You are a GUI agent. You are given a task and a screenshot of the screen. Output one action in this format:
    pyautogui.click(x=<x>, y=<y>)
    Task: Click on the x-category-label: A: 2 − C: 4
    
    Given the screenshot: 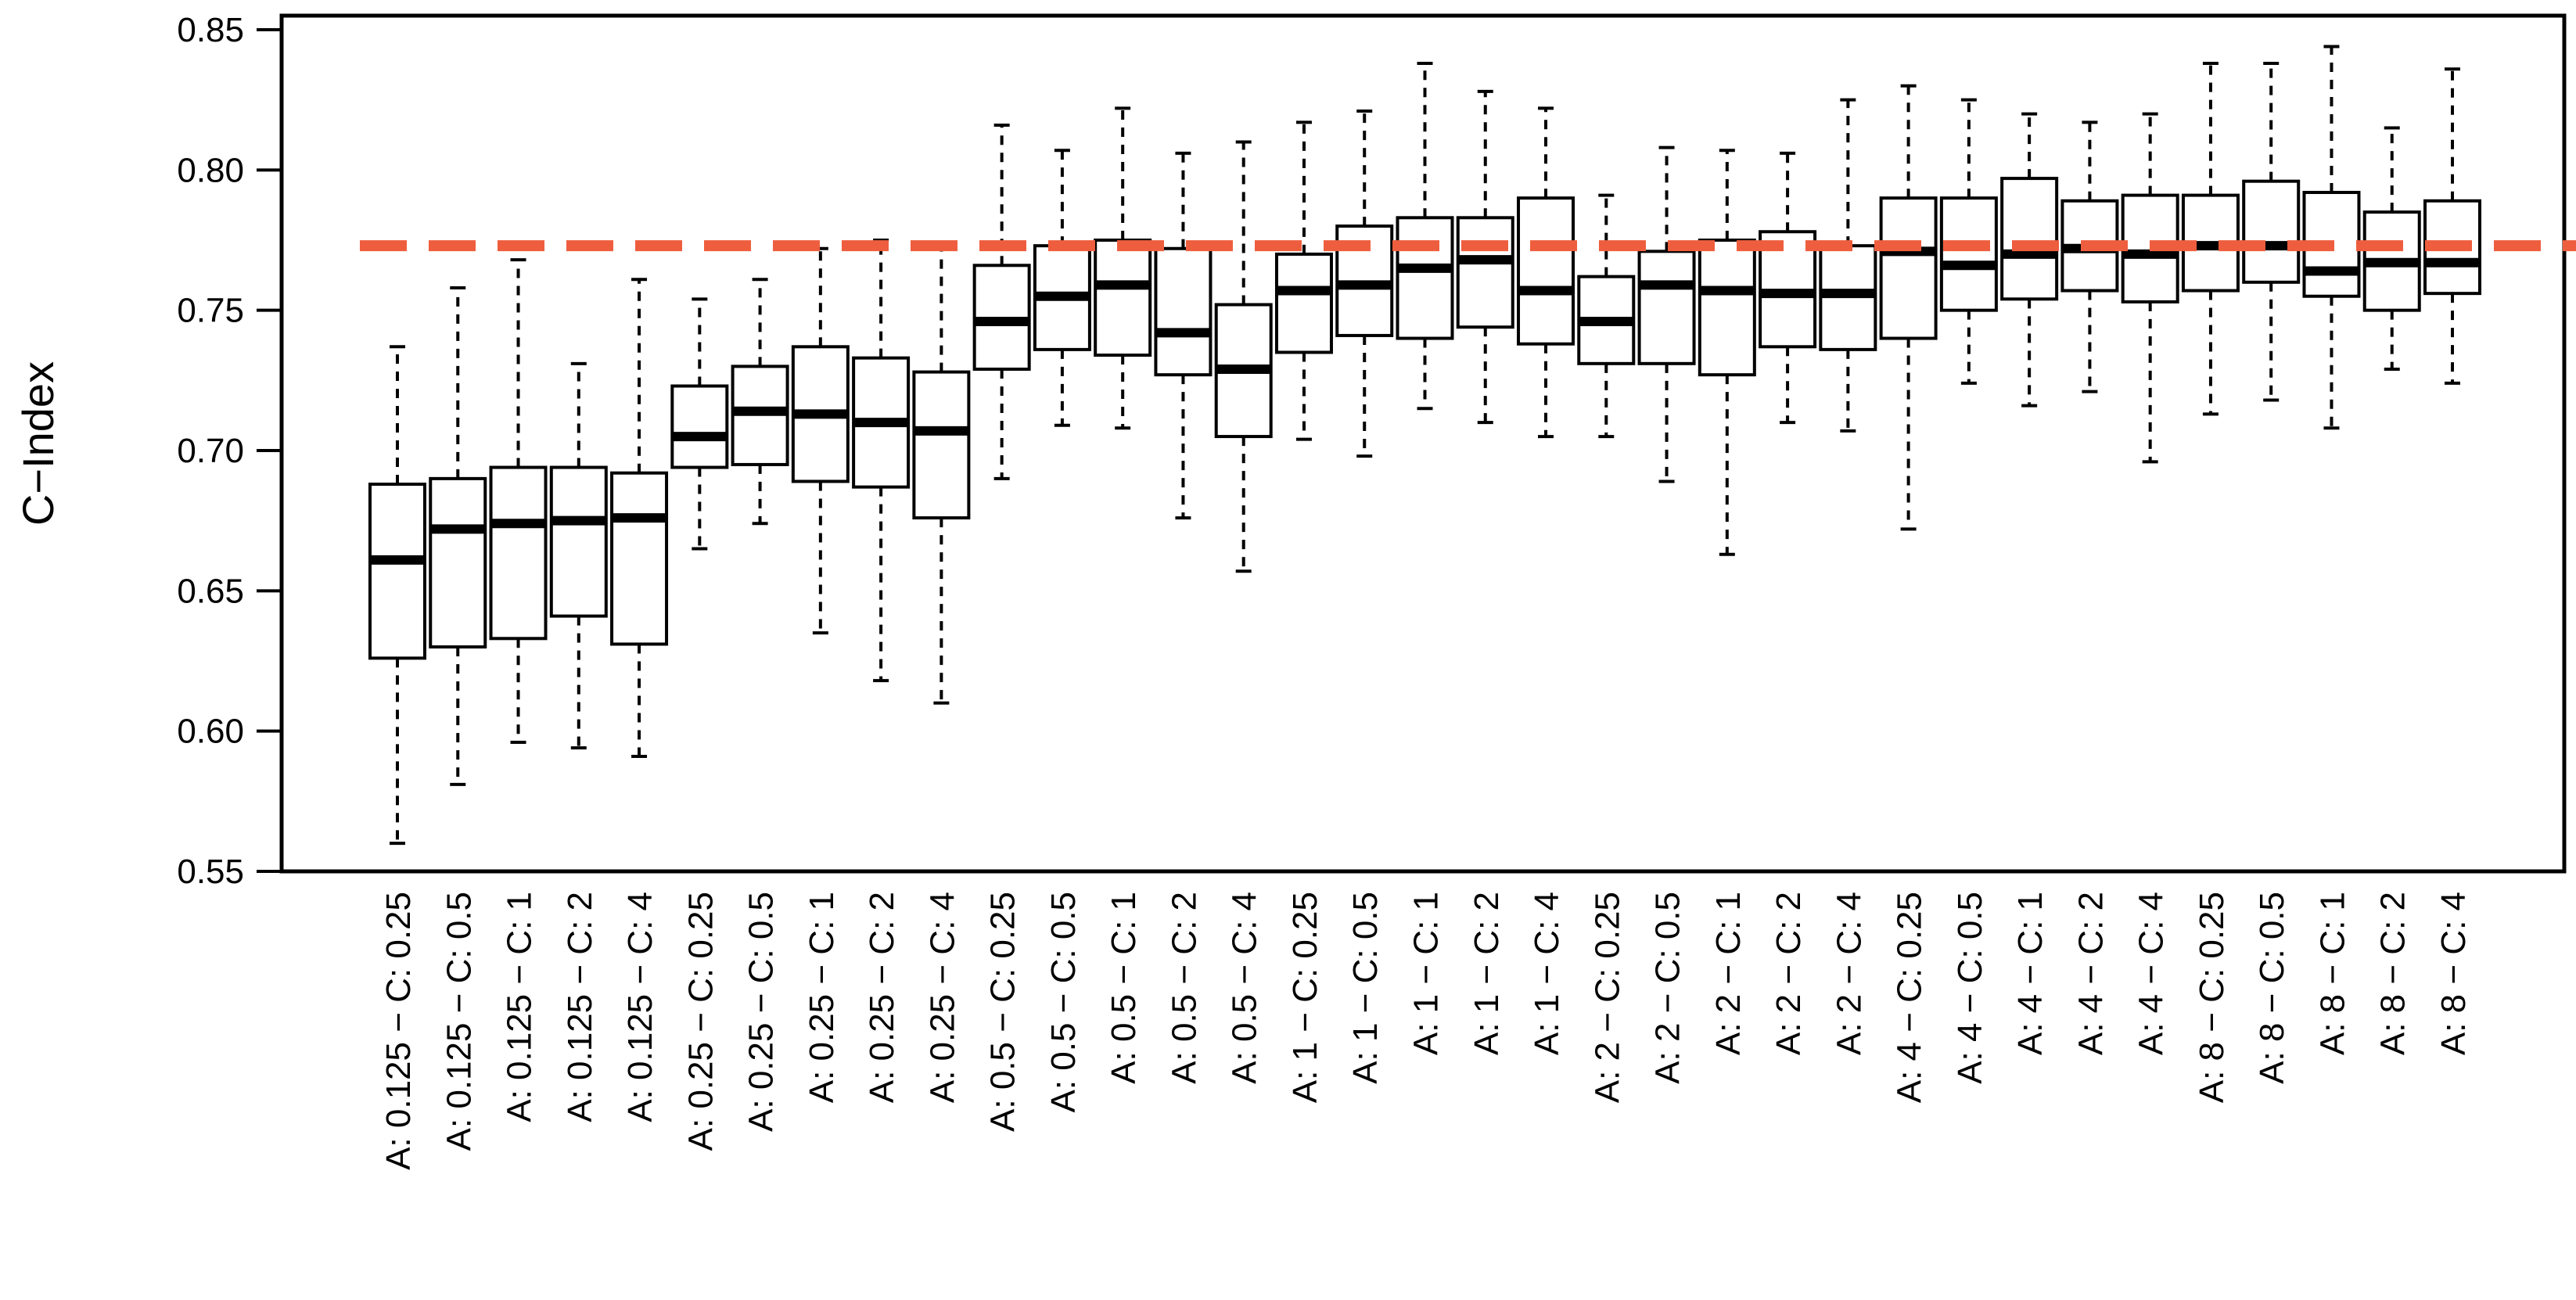 What is the action you would take?
    pyautogui.click(x=1849, y=974)
    